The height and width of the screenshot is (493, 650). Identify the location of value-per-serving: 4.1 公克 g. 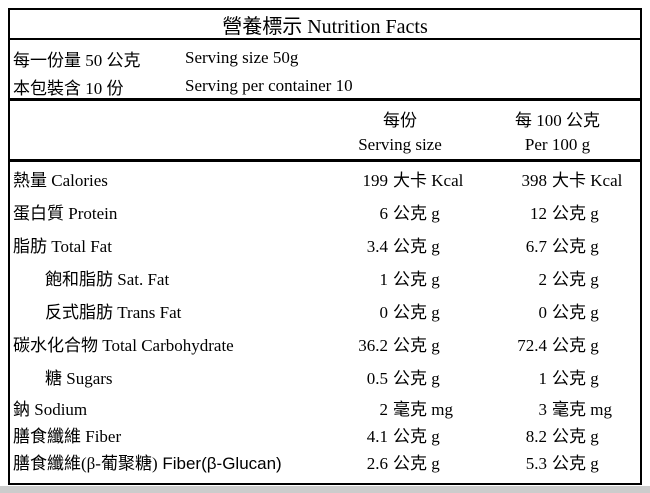
(403, 436).